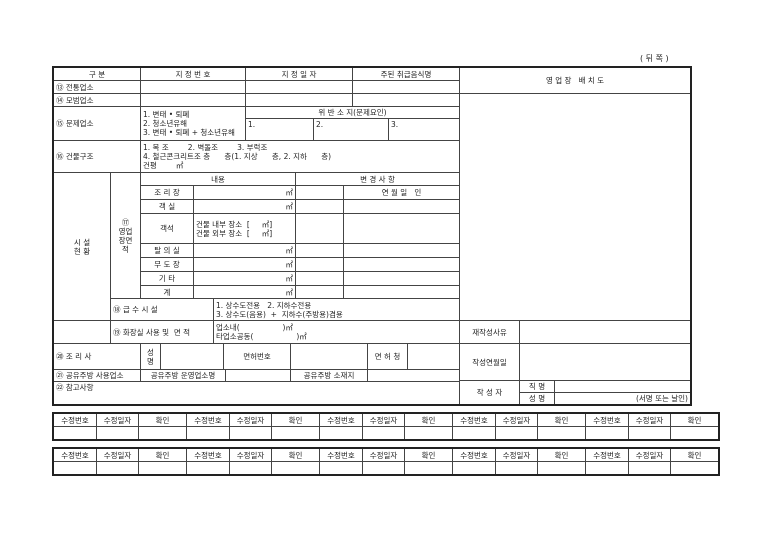 This screenshot has height=543, width=768. Describe the element at coordinates (406, 100) in the screenshot. I see `r14-main-food-field` at that location.